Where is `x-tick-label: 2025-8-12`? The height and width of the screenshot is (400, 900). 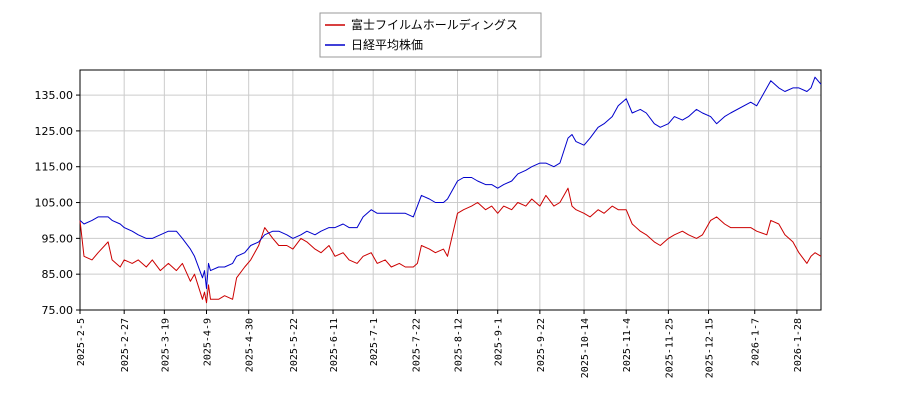
x-tick-label: 2025-8-12 is located at coordinates (459, 345).